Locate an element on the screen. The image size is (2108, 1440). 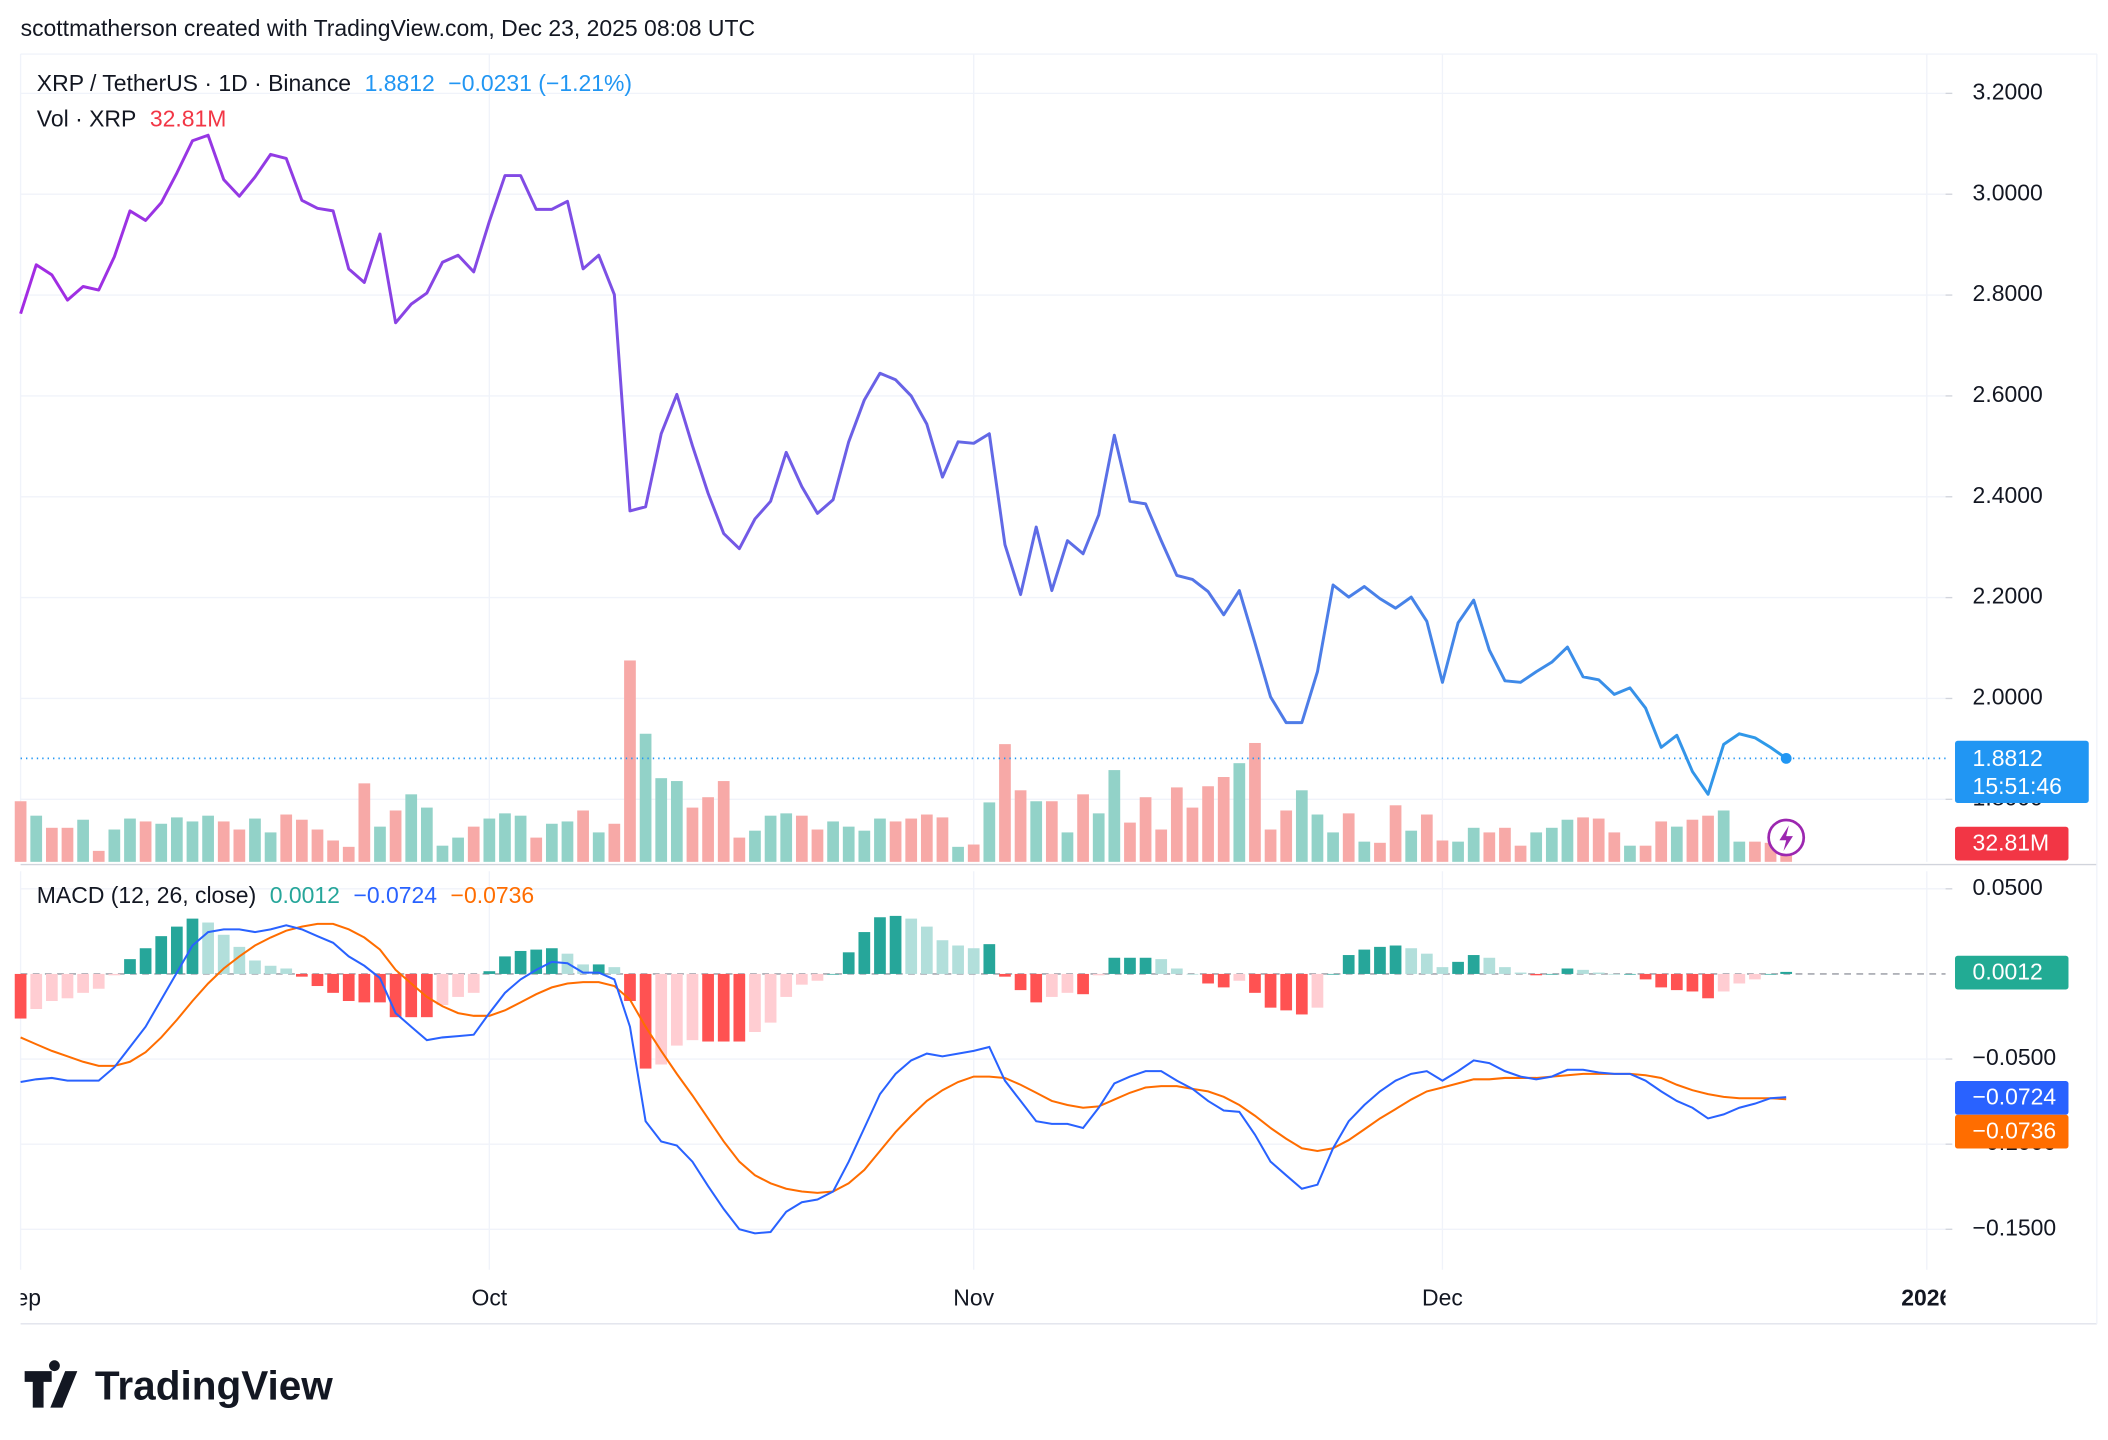
y-tick-label: 3.2000 is located at coordinates (2008, 91).